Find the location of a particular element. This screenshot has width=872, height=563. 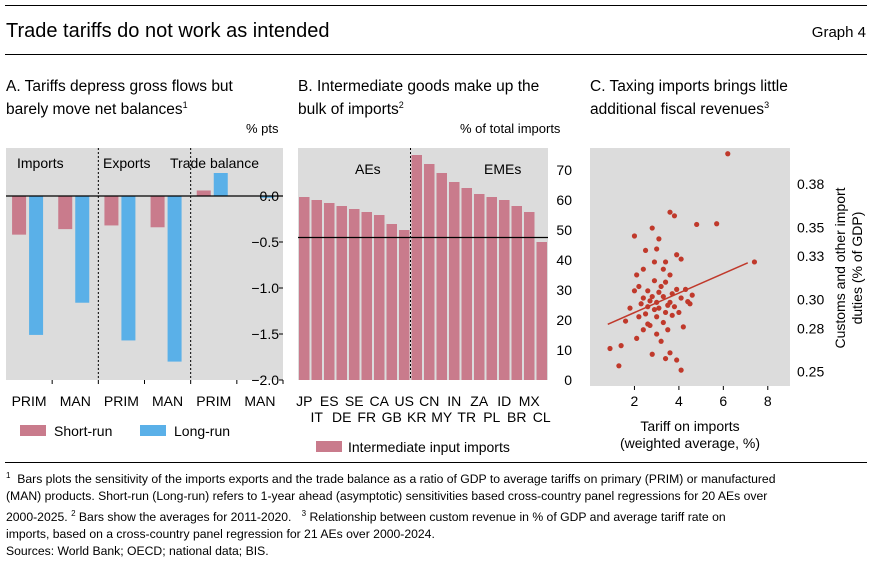

panel-c-footnote-ref: 3 is located at coordinates (767, 105).